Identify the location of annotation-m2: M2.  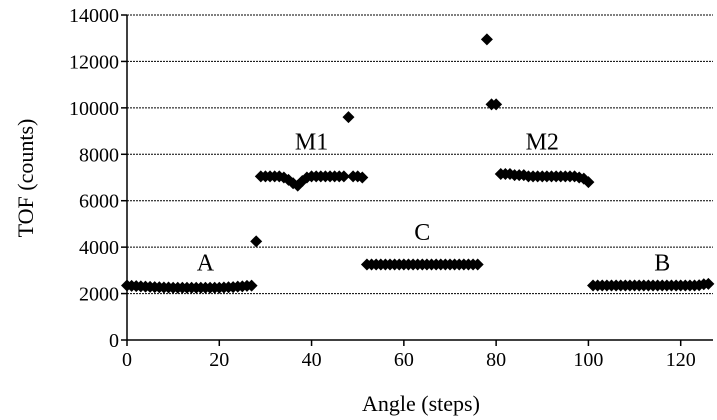
(542, 143).